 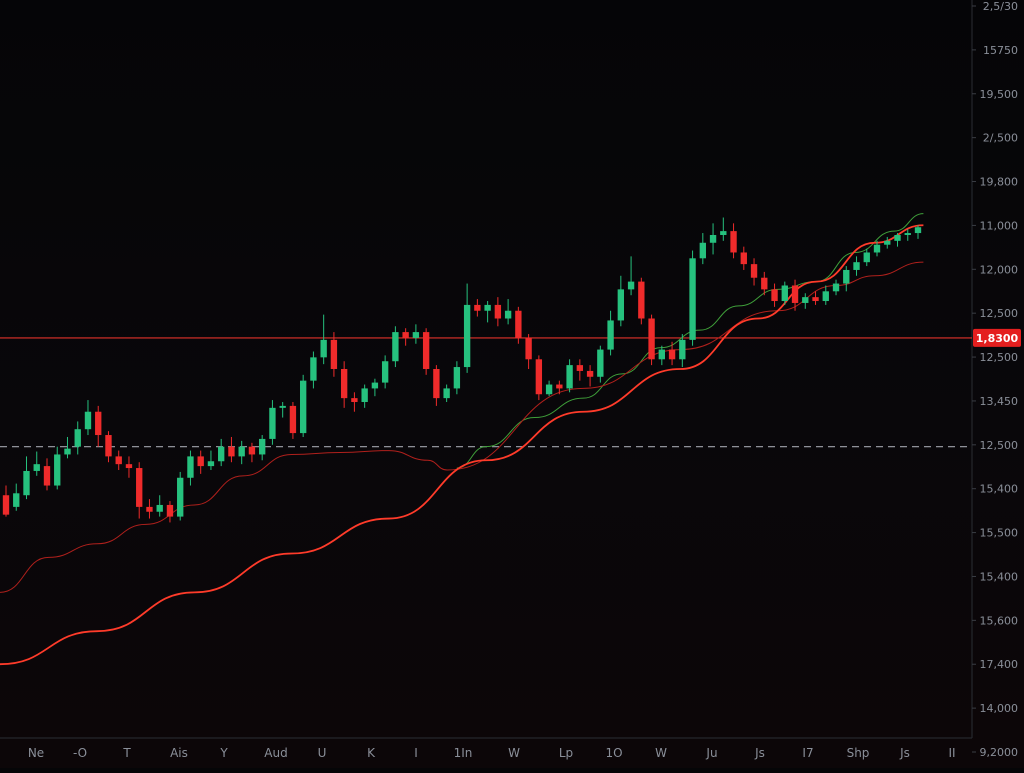 What do you see at coordinates (999, 182) in the screenshot?
I see `y-tick-label: 19,800` at bounding box center [999, 182].